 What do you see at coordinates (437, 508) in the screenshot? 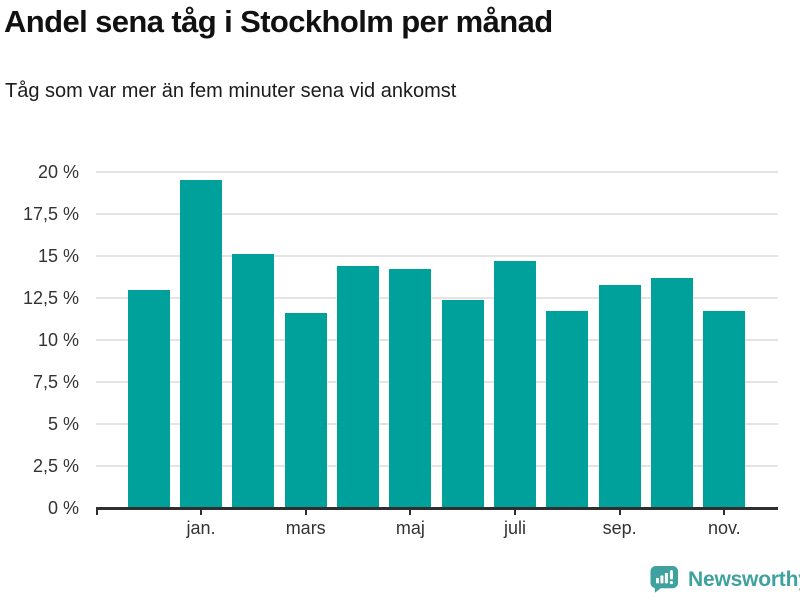
I see `x-axis-line` at bounding box center [437, 508].